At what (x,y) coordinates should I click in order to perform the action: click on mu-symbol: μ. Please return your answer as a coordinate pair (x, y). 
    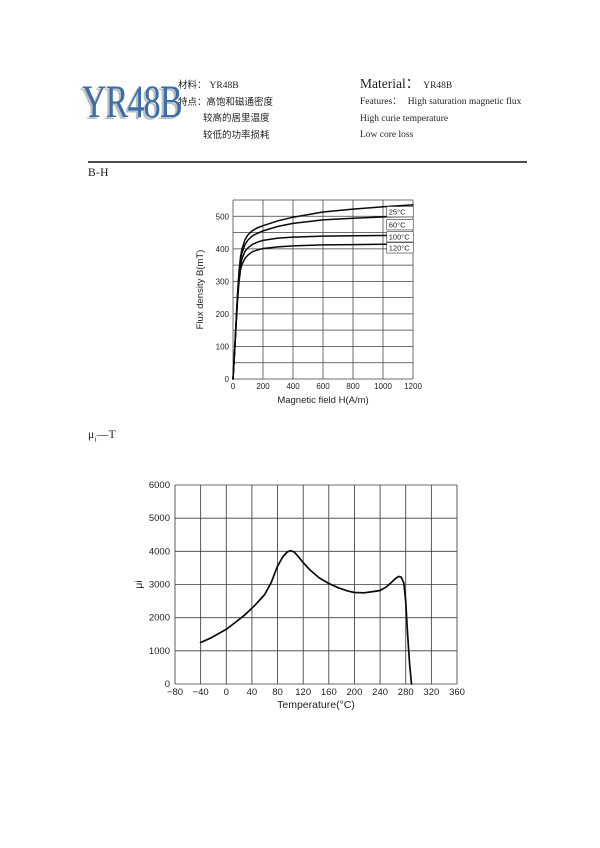
    Looking at the image, I should click on (91, 435).